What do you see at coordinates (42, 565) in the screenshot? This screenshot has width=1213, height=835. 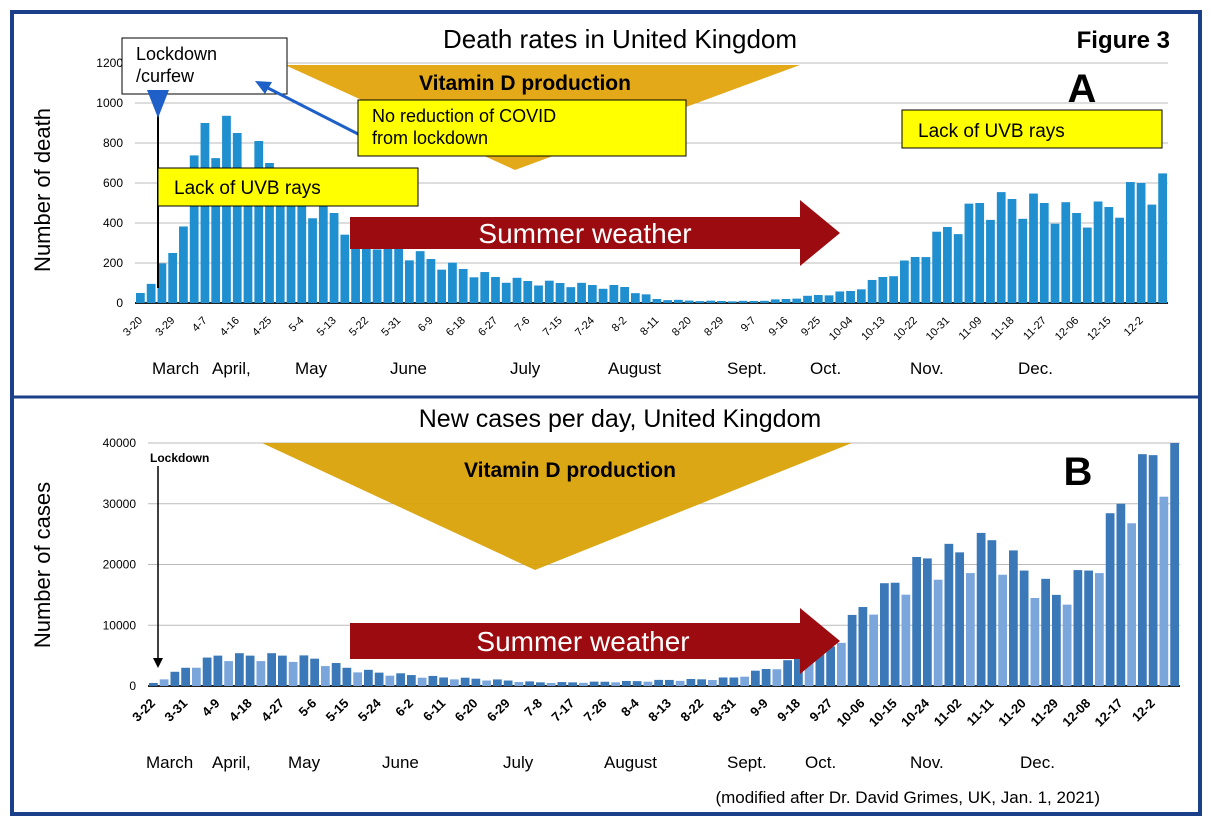 I see `y-axis-label-b: Number of cases` at bounding box center [42, 565].